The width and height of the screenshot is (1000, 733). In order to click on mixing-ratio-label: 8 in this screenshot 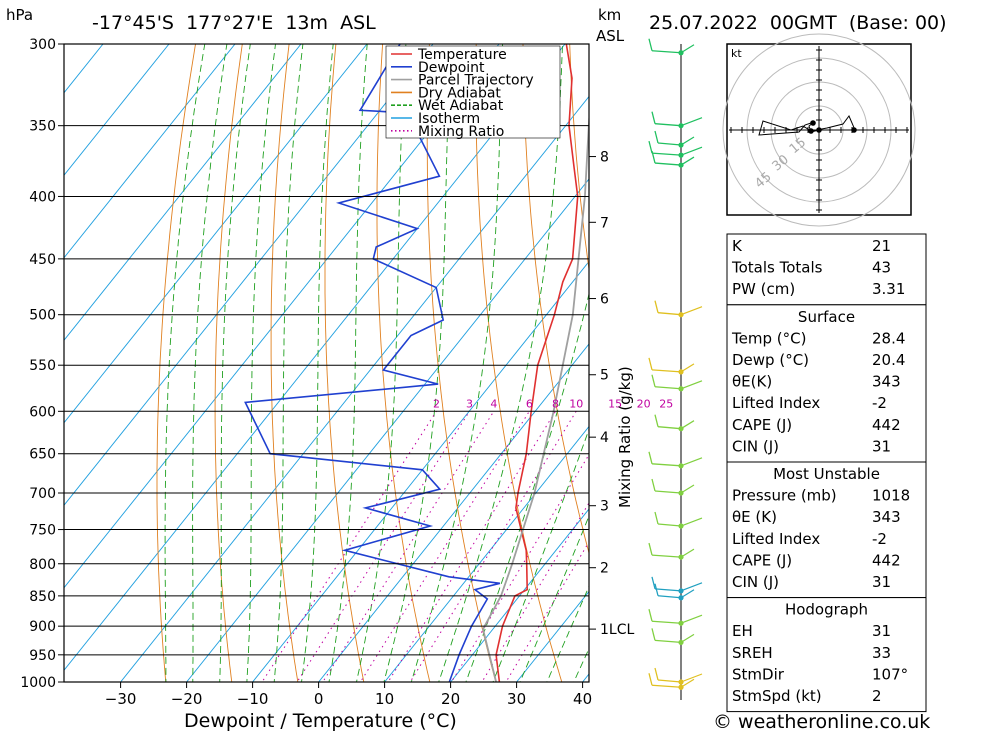, I will do `click(555, 403)`.